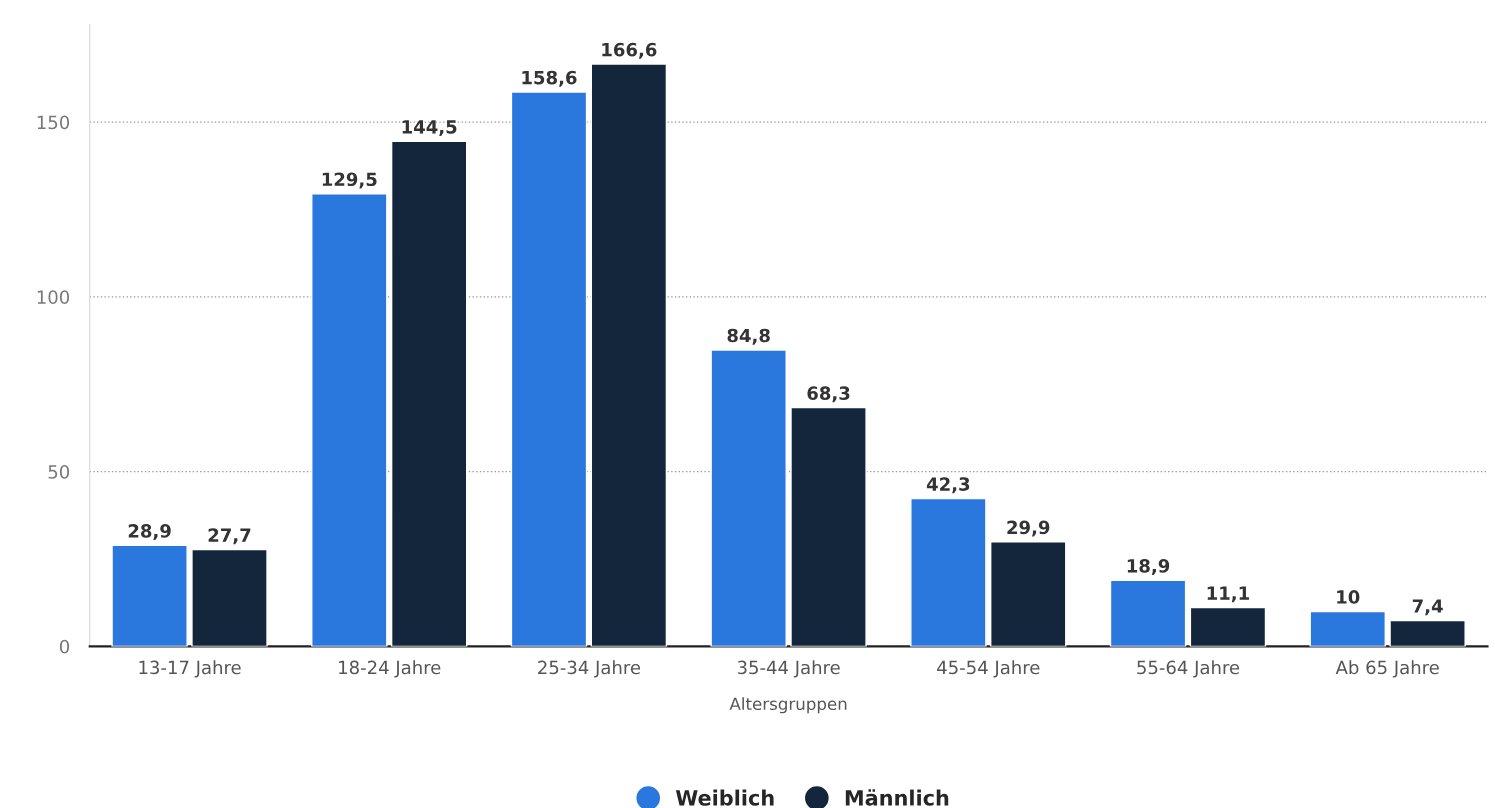 The image size is (1495, 808). I want to click on y-tick-label: 150, so click(53, 122).